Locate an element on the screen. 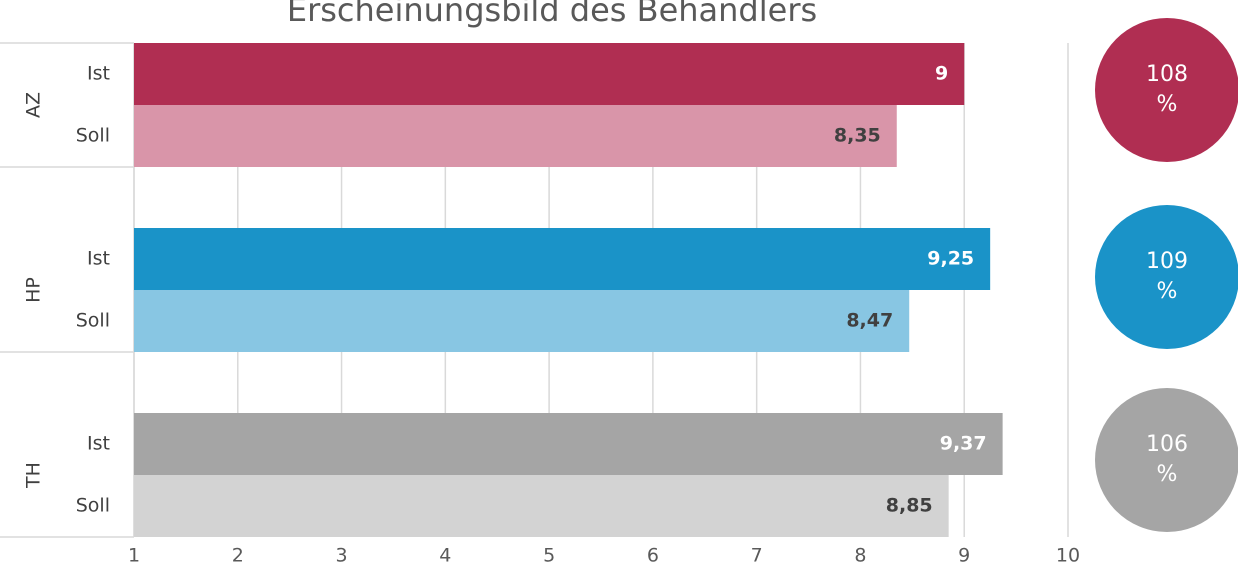 The width and height of the screenshot is (1238, 578). x-tick-label: 8 is located at coordinates (860, 556).